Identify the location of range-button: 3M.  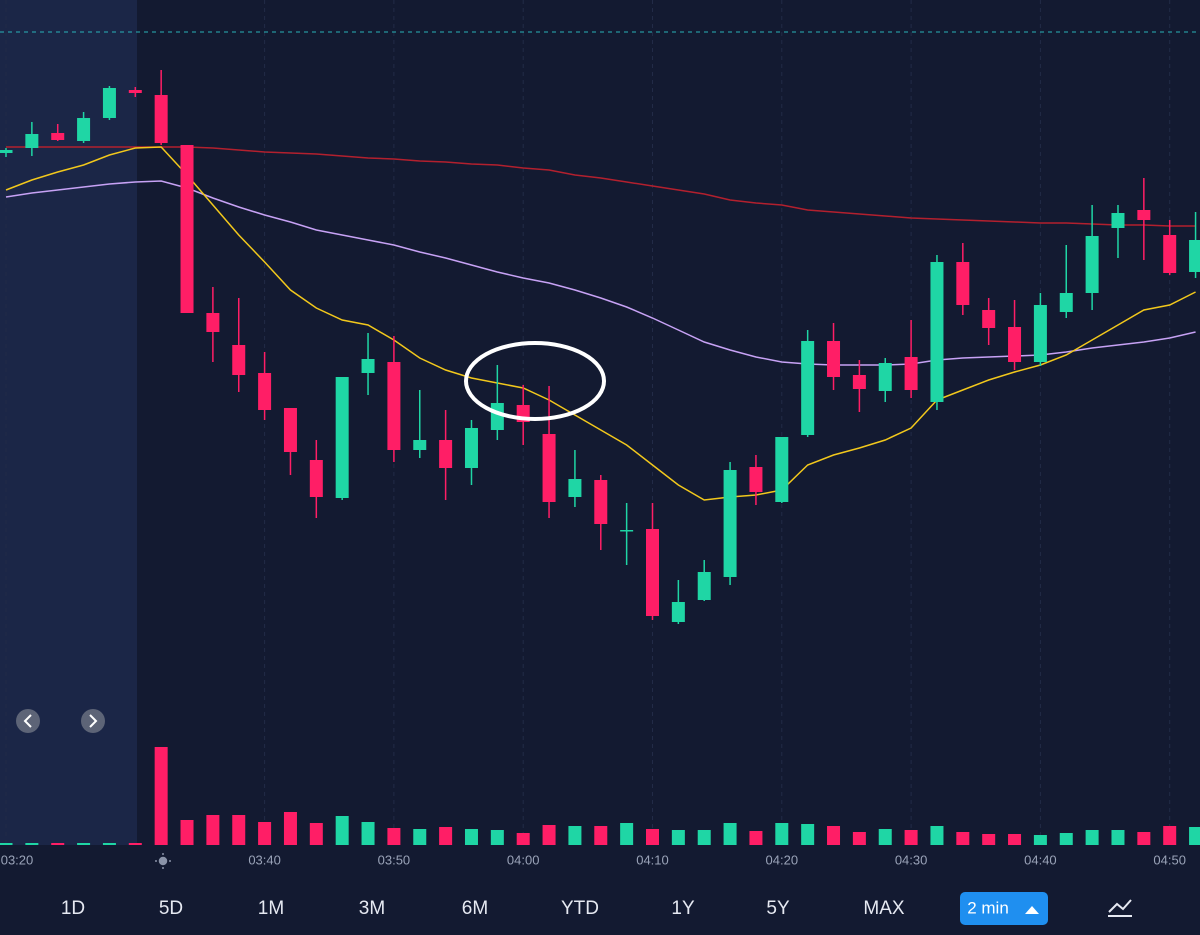
(372, 908).